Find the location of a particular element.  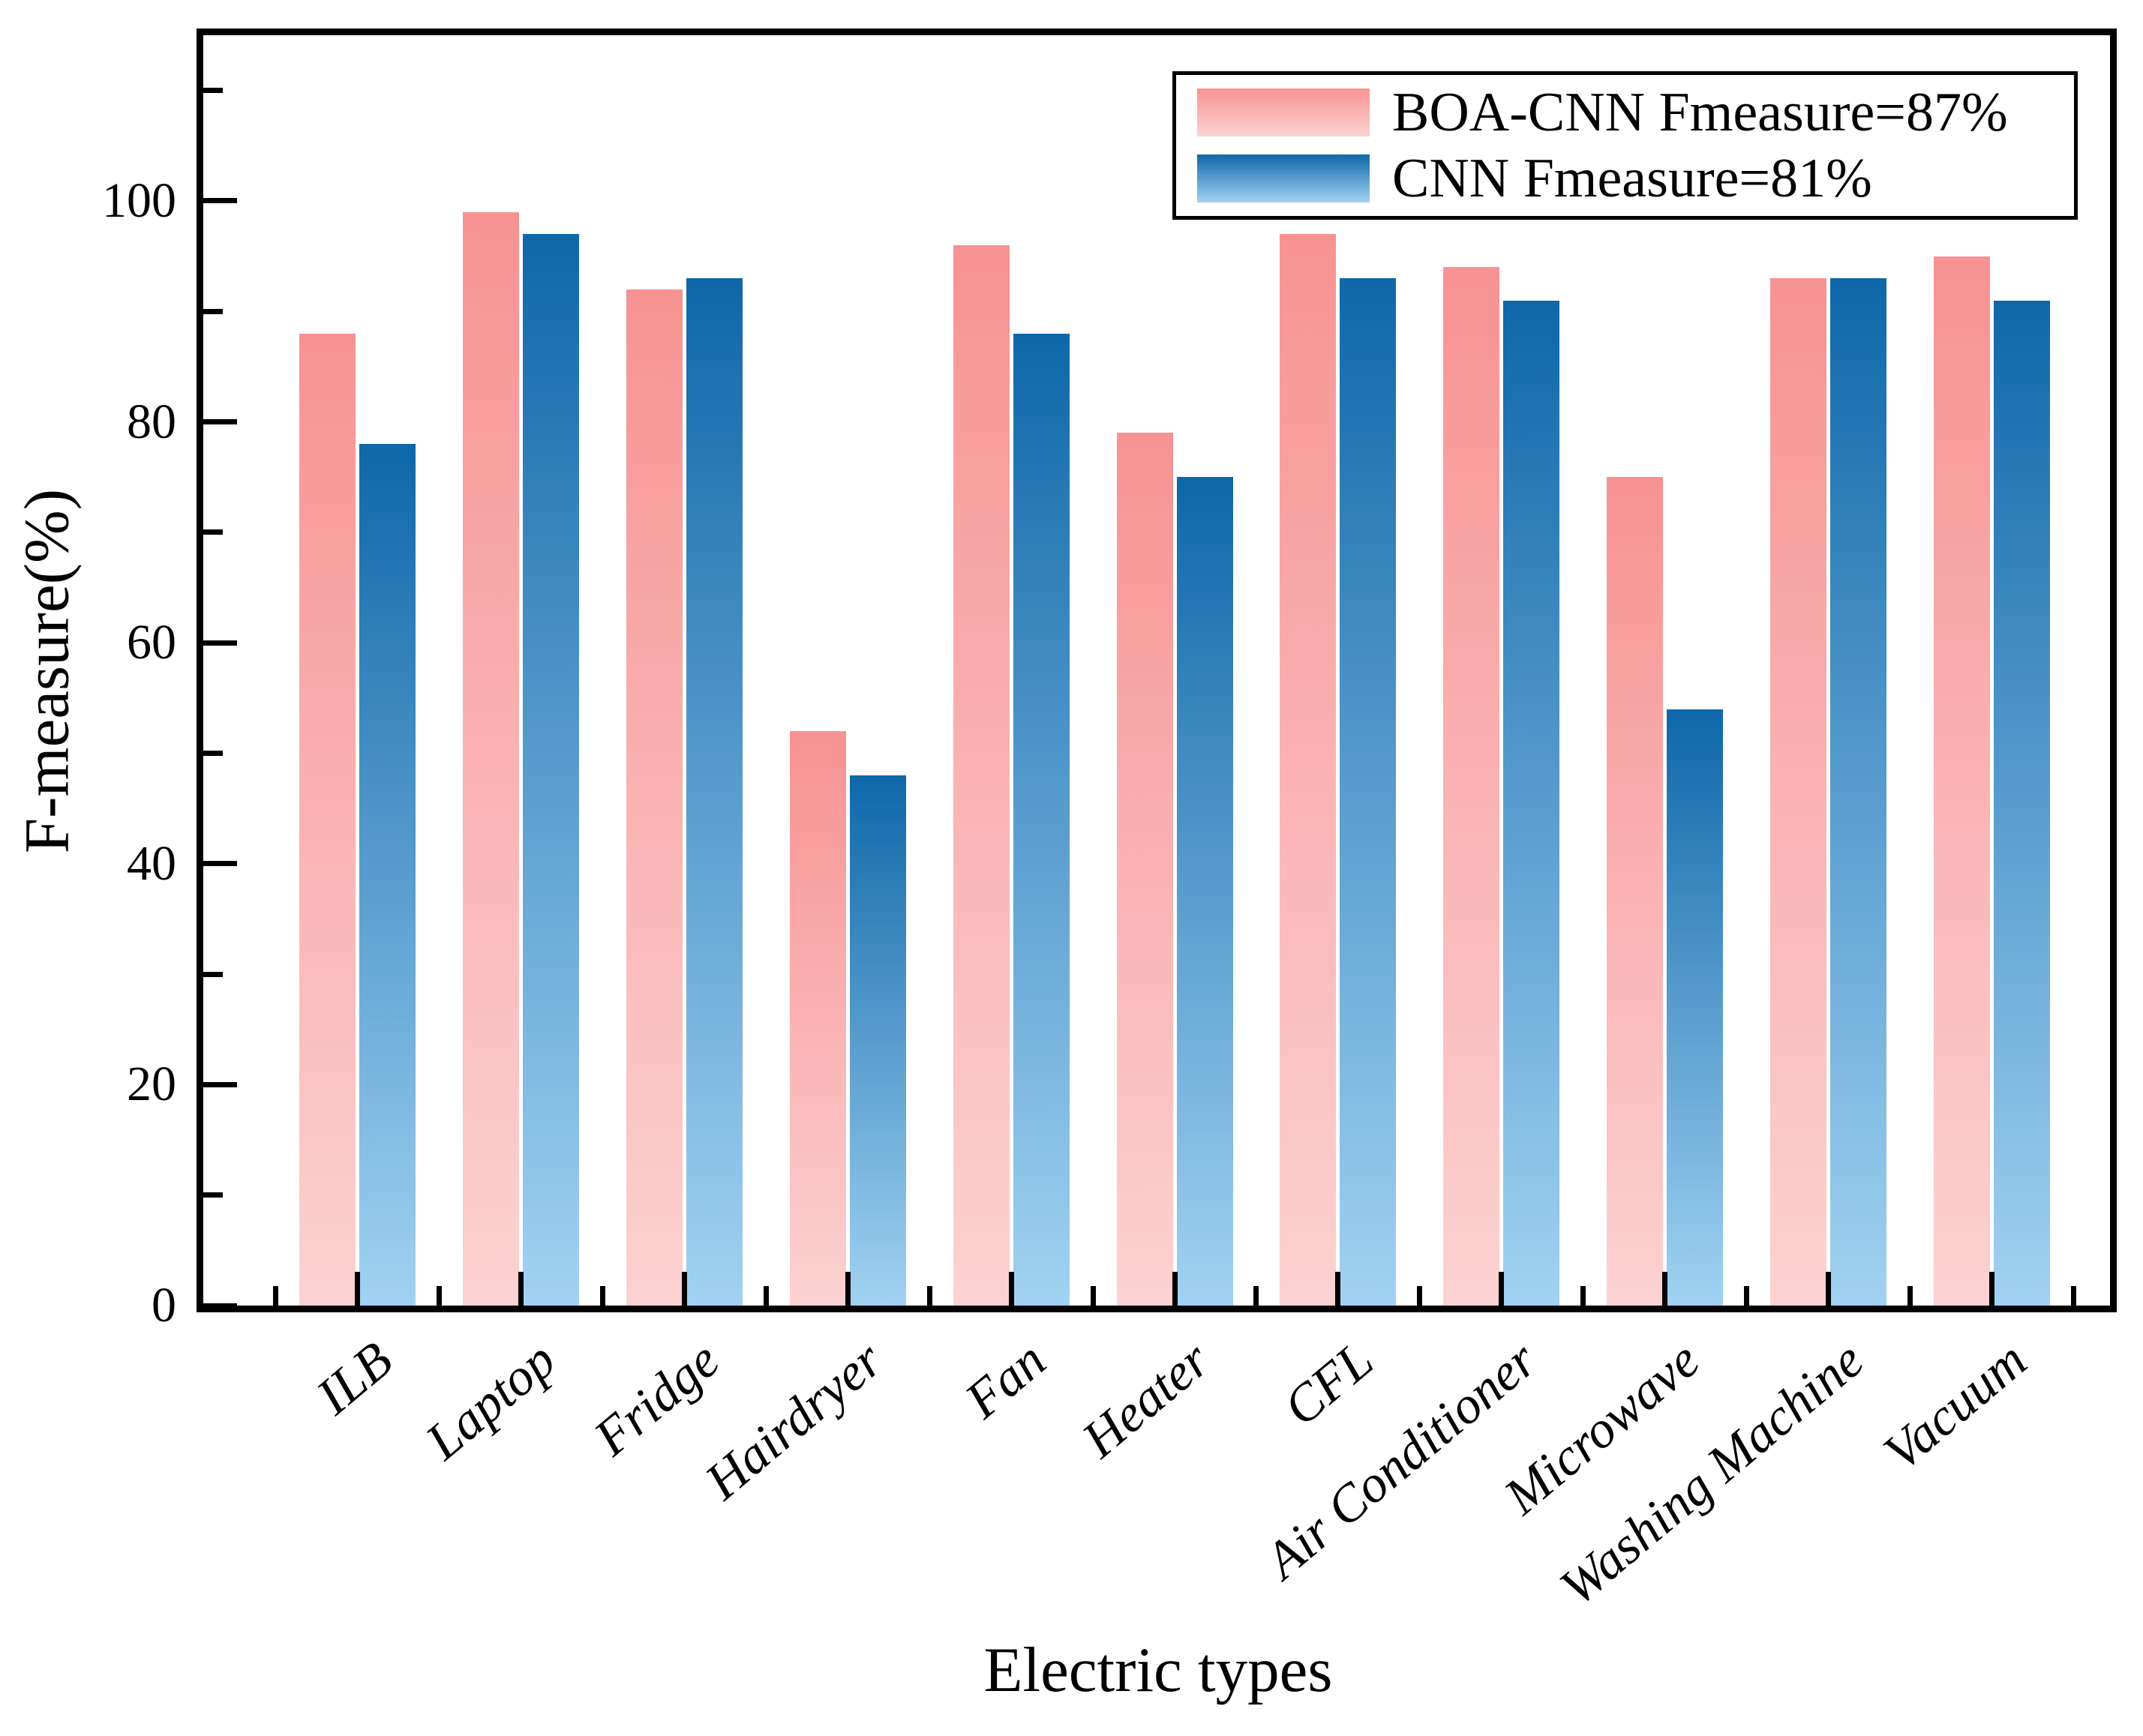

bar-boa-cnn-washing-machine is located at coordinates (1798, 792).